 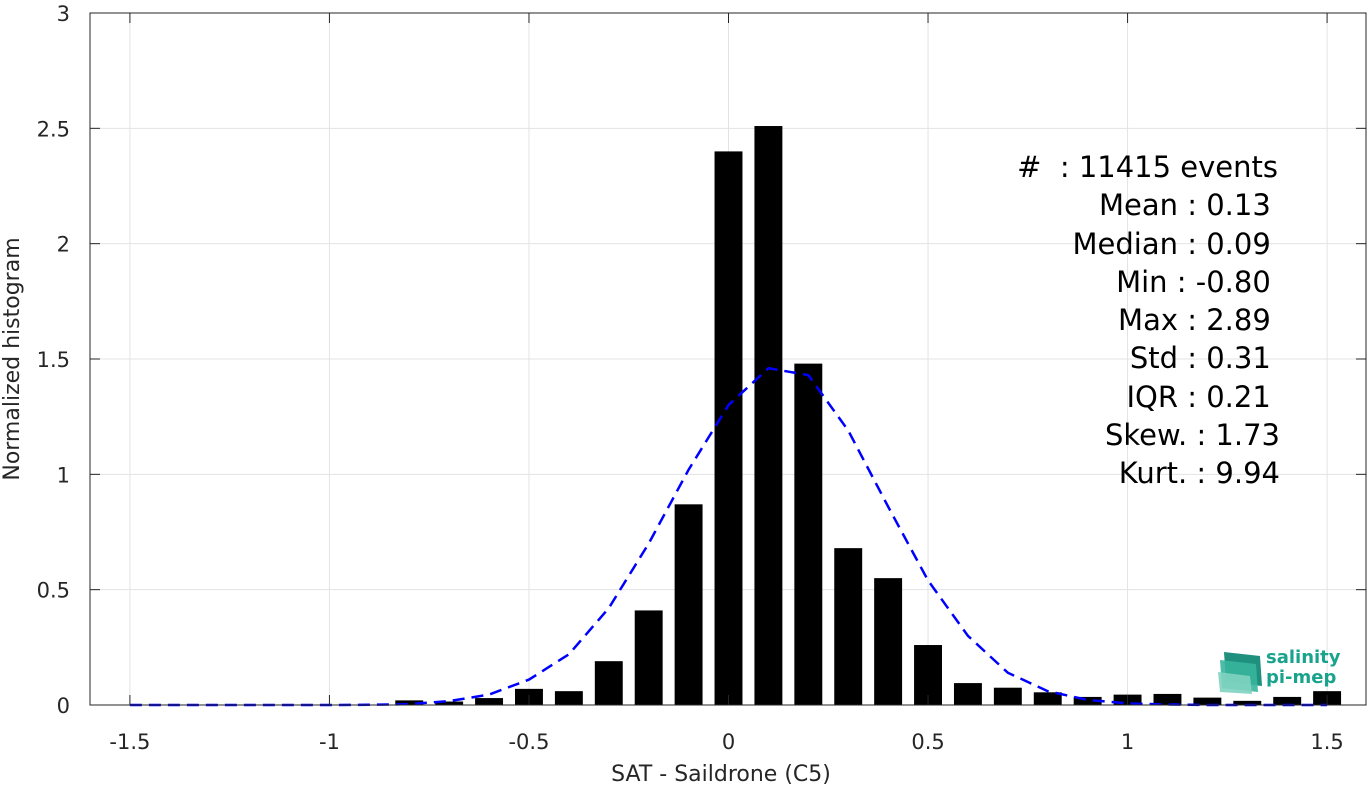 What do you see at coordinates (63, 706) in the screenshot?
I see `y-tick-label: 0` at bounding box center [63, 706].